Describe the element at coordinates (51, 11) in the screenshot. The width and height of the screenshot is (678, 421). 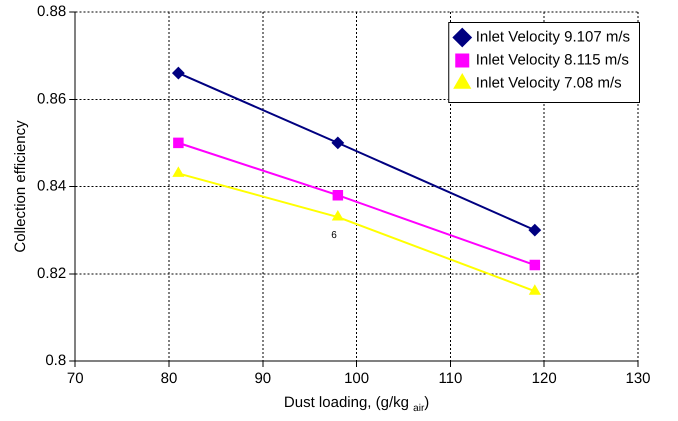
I see `y-tick-label: 0.88` at that location.